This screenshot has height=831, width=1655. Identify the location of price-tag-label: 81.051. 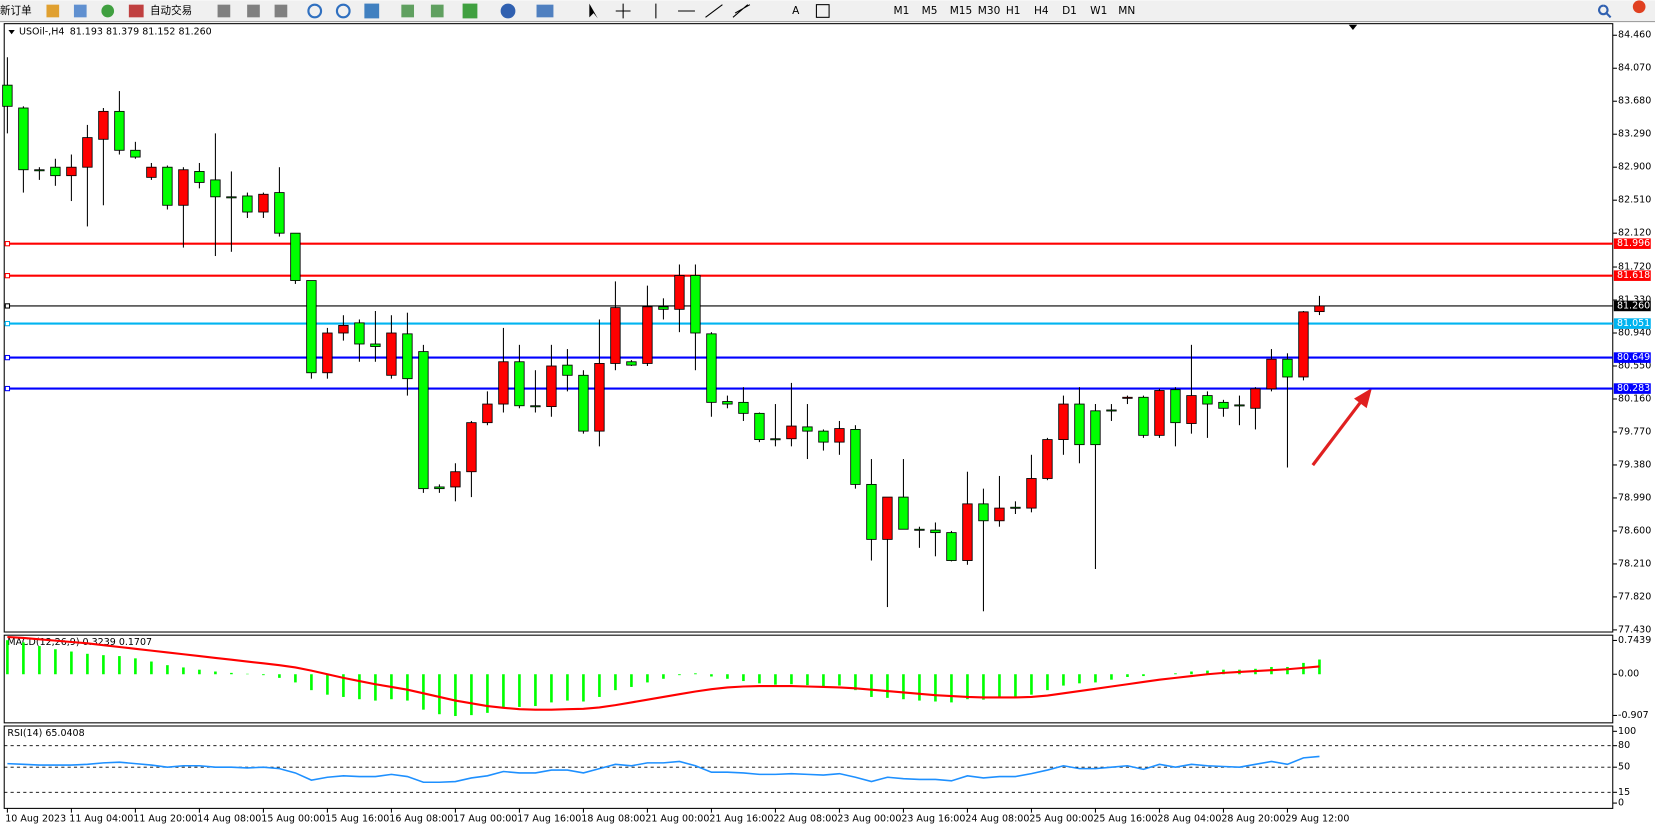
(1633, 323).